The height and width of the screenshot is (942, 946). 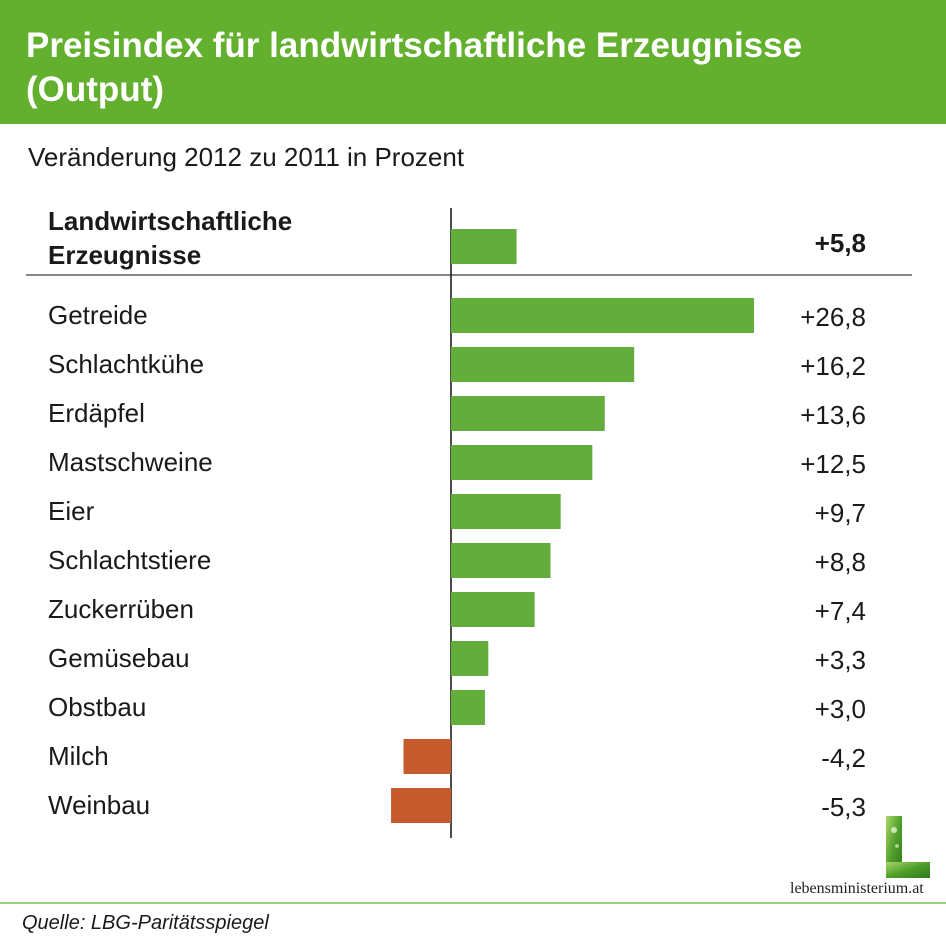 I want to click on footer-divider, so click(x=473, y=903).